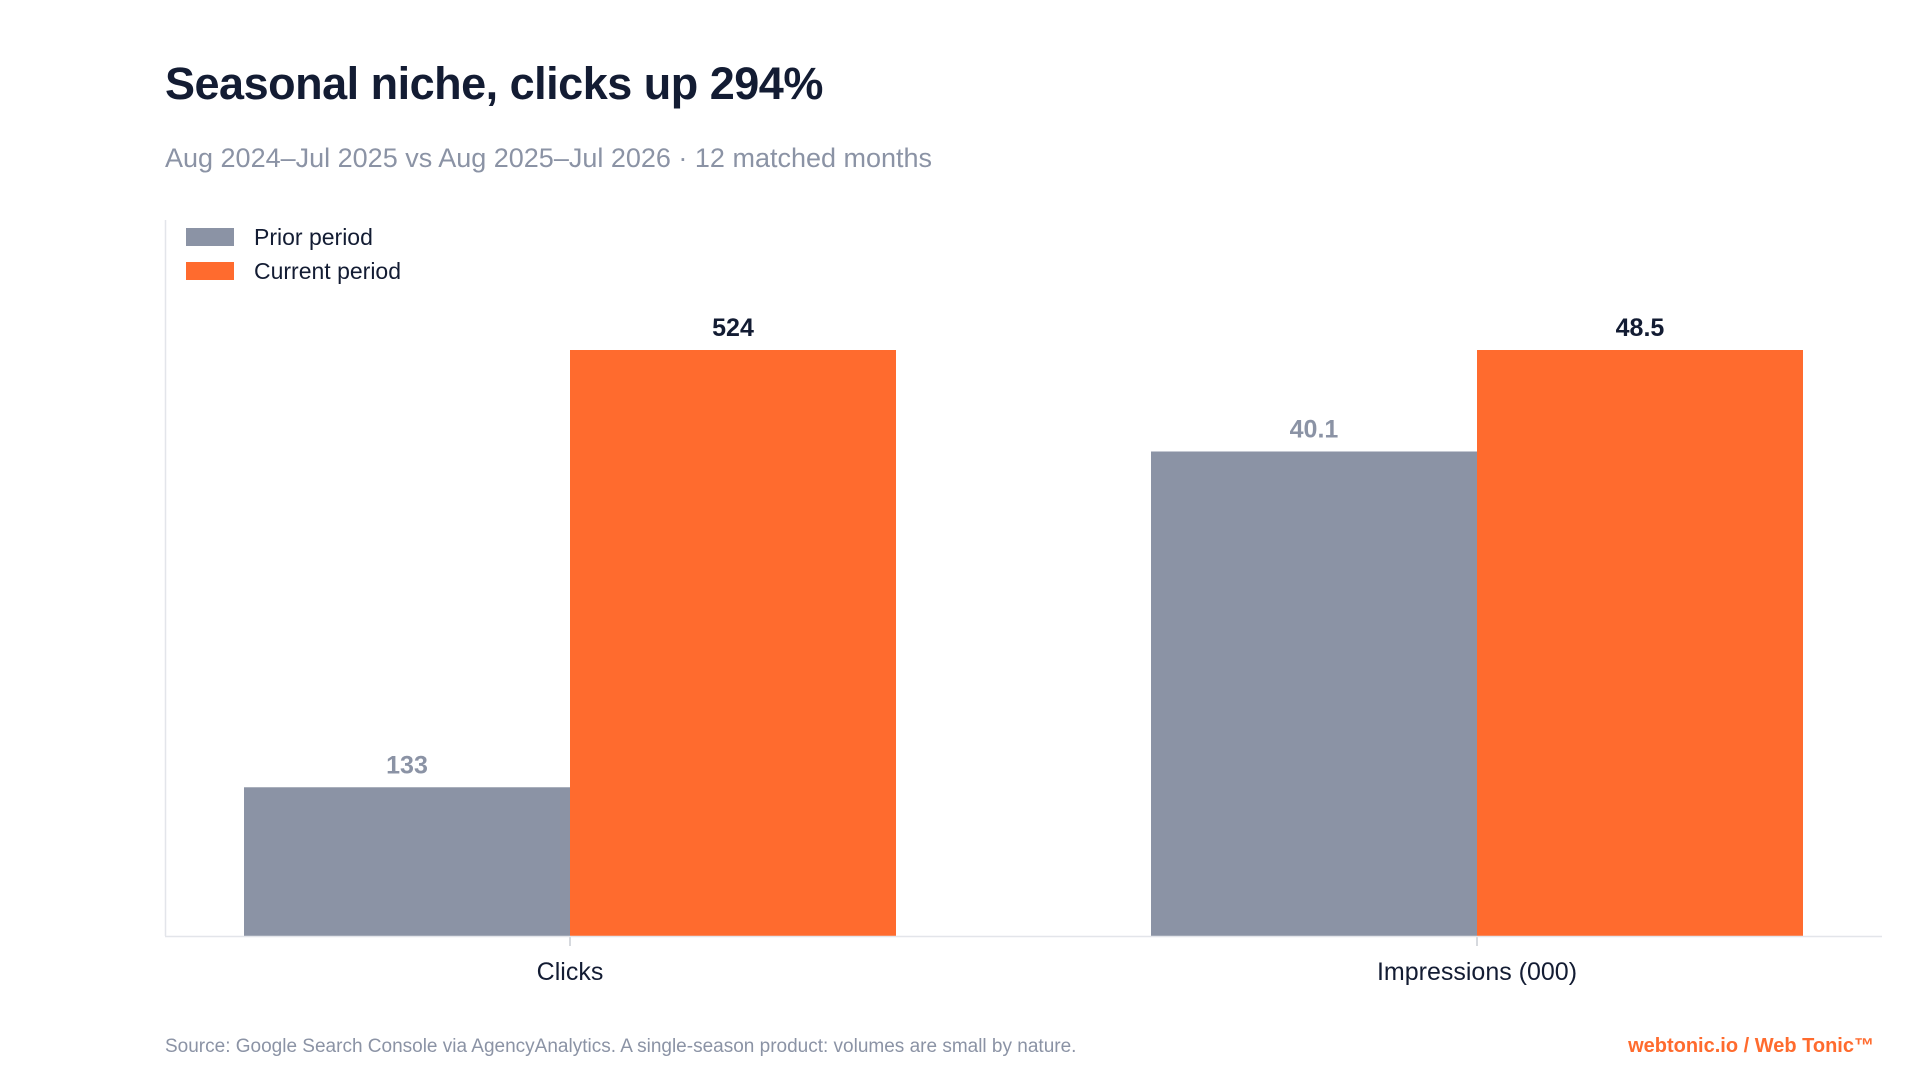 The width and height of the screenshot is (1920, 1080). I want to click on legend-swatch-prior, so click(210, 237).